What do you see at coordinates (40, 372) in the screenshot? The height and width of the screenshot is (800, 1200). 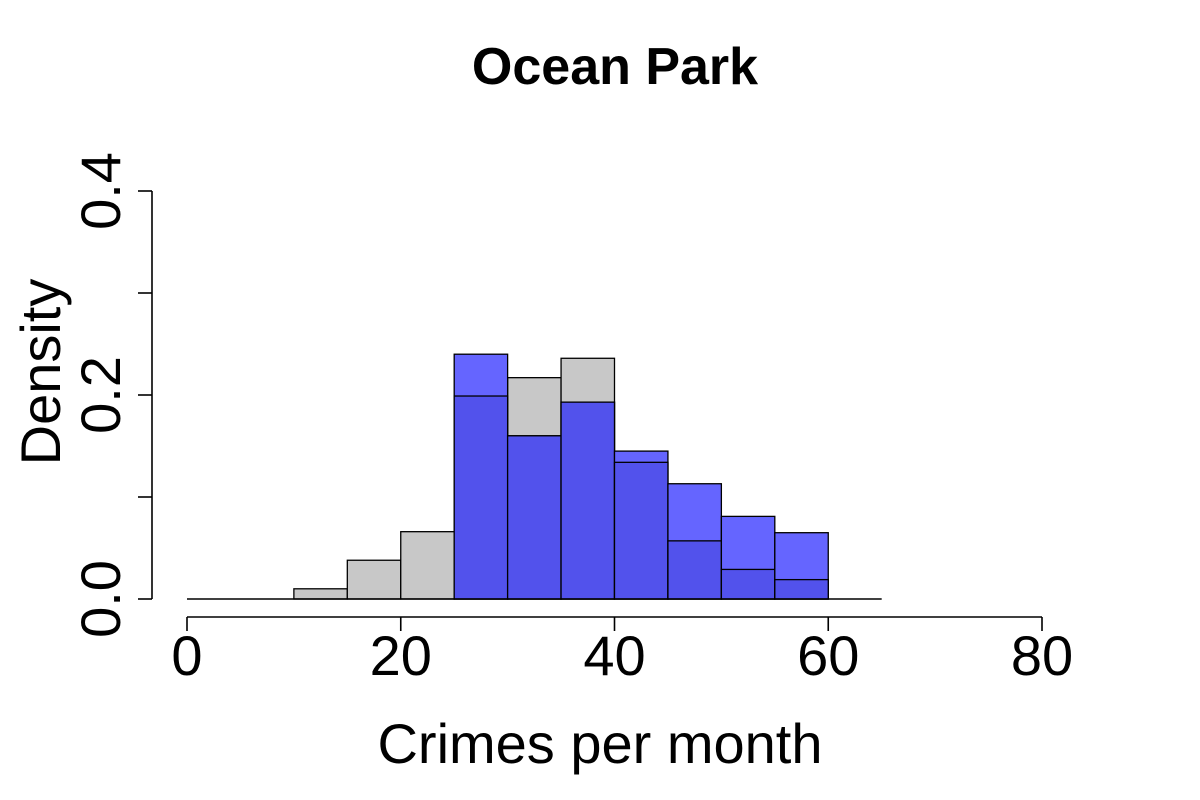 I see `y-axis-label: Density` at bounding box center [40, 372].